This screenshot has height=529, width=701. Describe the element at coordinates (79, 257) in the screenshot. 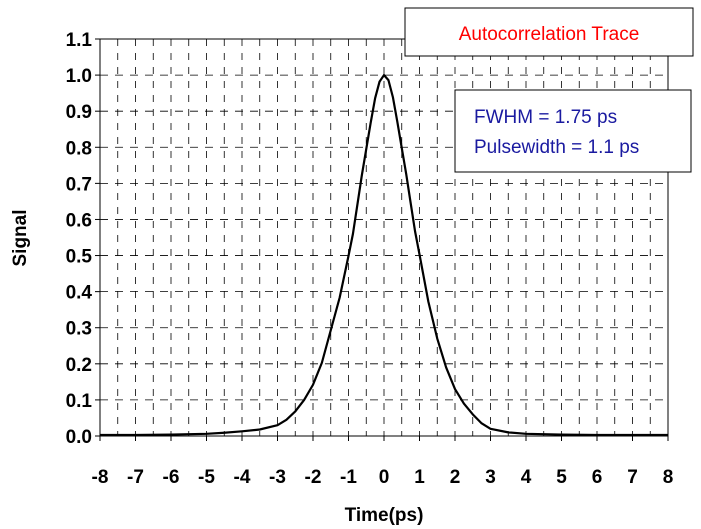

I see `y-tick-label: 0.5` at that location.